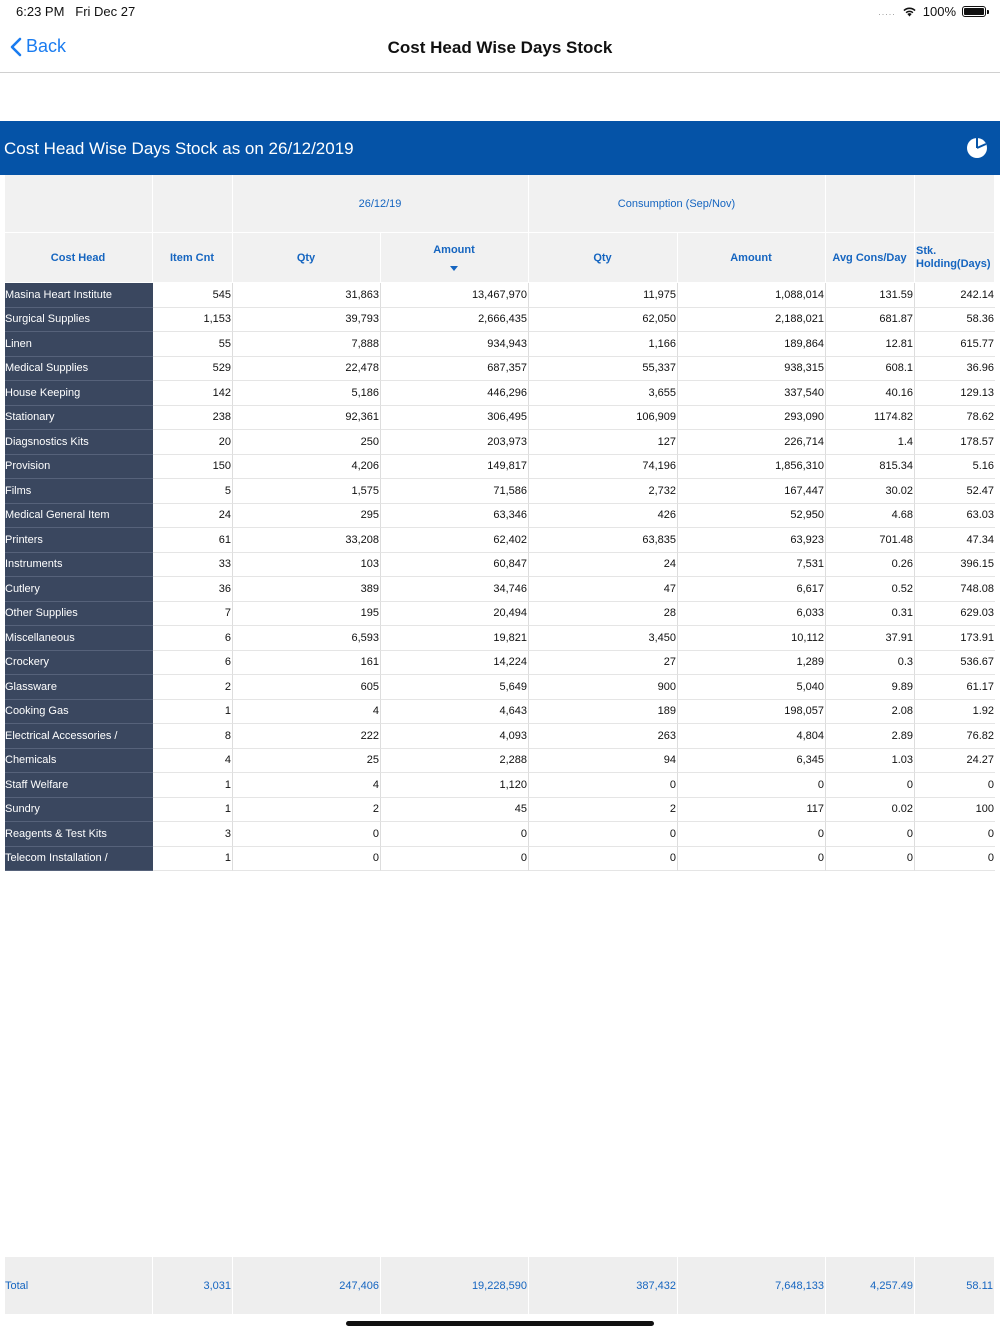 This screenshot has width=1000, height=1334. What do you see at coordinates (455, 258) in the screenshot?
I see `column-header-amount: Amount` at bounding box center [455, 258].